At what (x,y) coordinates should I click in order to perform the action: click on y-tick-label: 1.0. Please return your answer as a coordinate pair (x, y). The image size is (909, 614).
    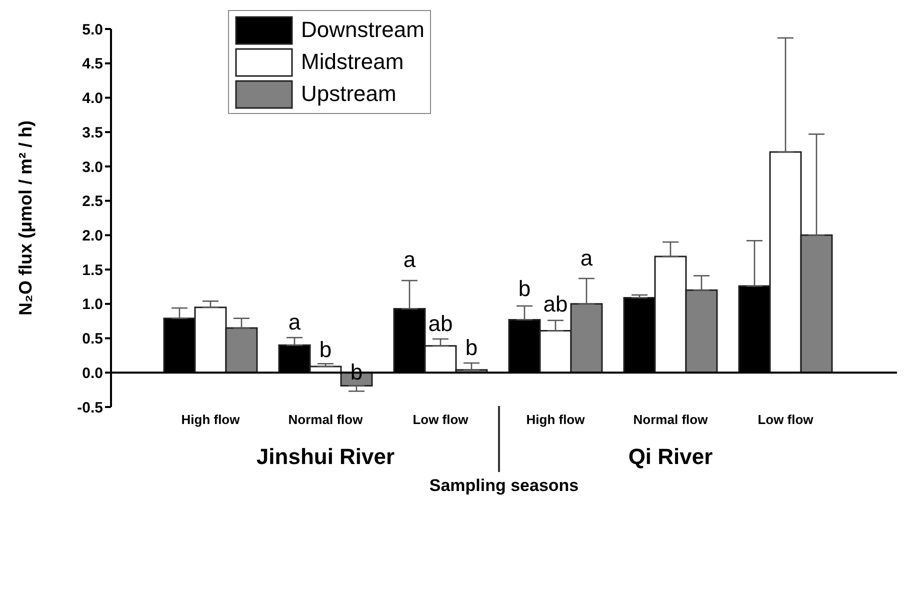
    Looking at the image, I should click on (92, 305).